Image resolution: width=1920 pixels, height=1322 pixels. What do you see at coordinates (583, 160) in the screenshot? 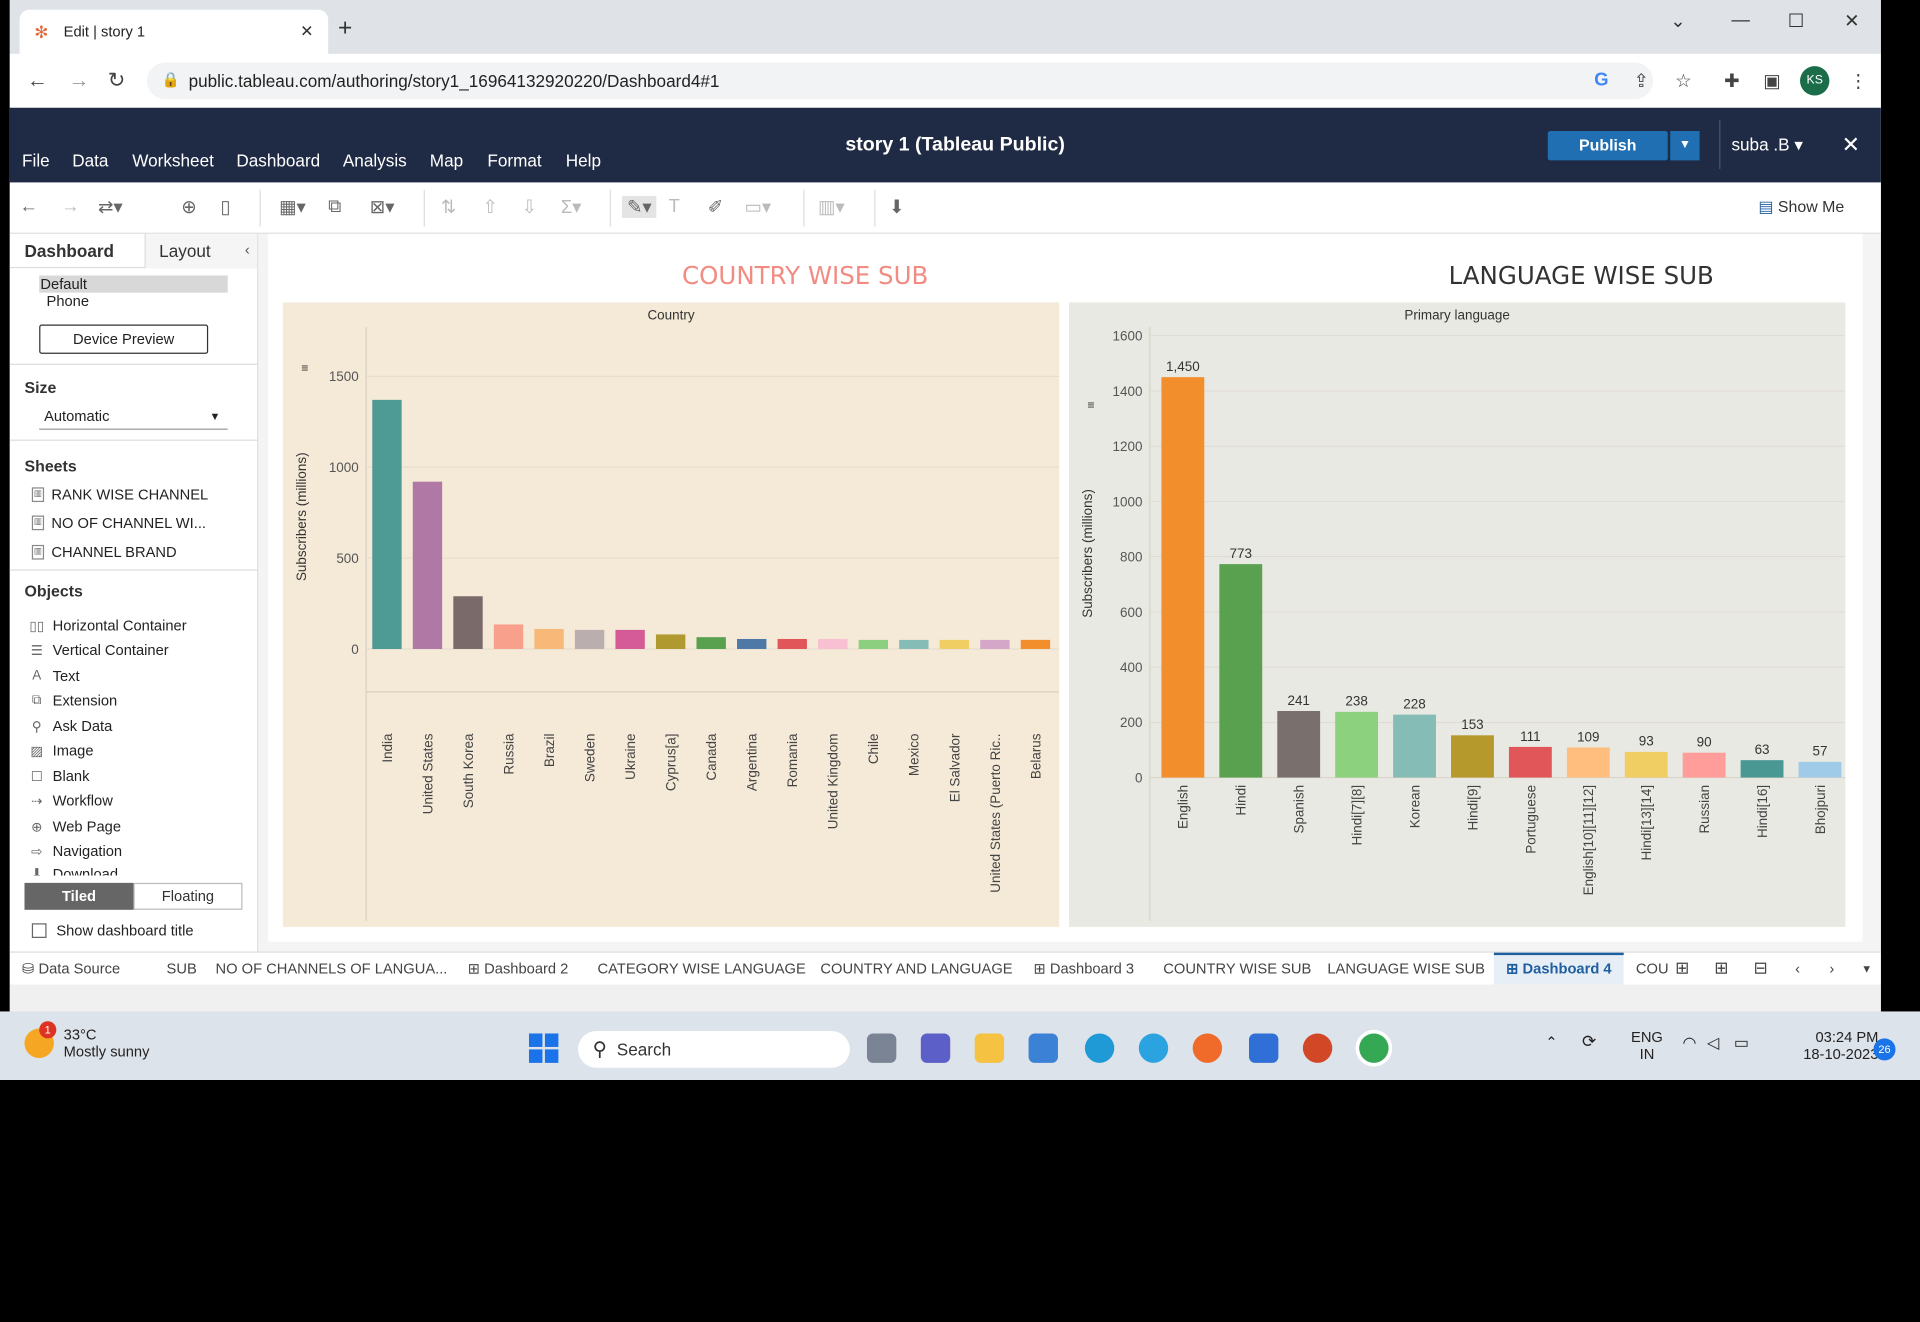
I see `menu-help: Help` at bounding box center [583, 160].